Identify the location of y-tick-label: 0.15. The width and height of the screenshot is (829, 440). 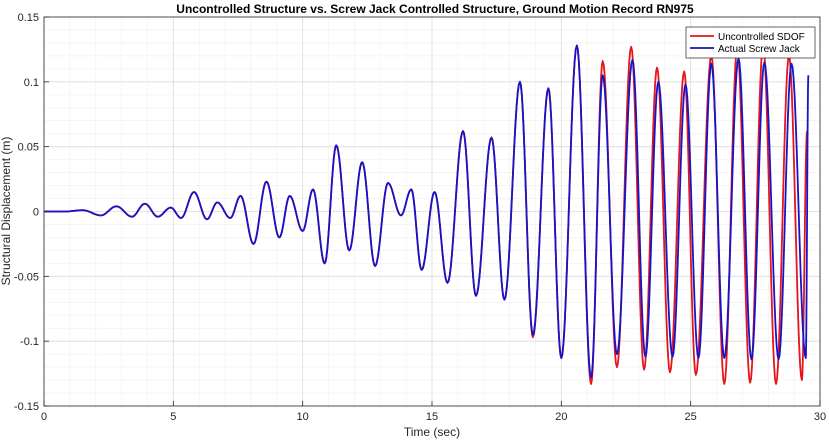
(28, 18).